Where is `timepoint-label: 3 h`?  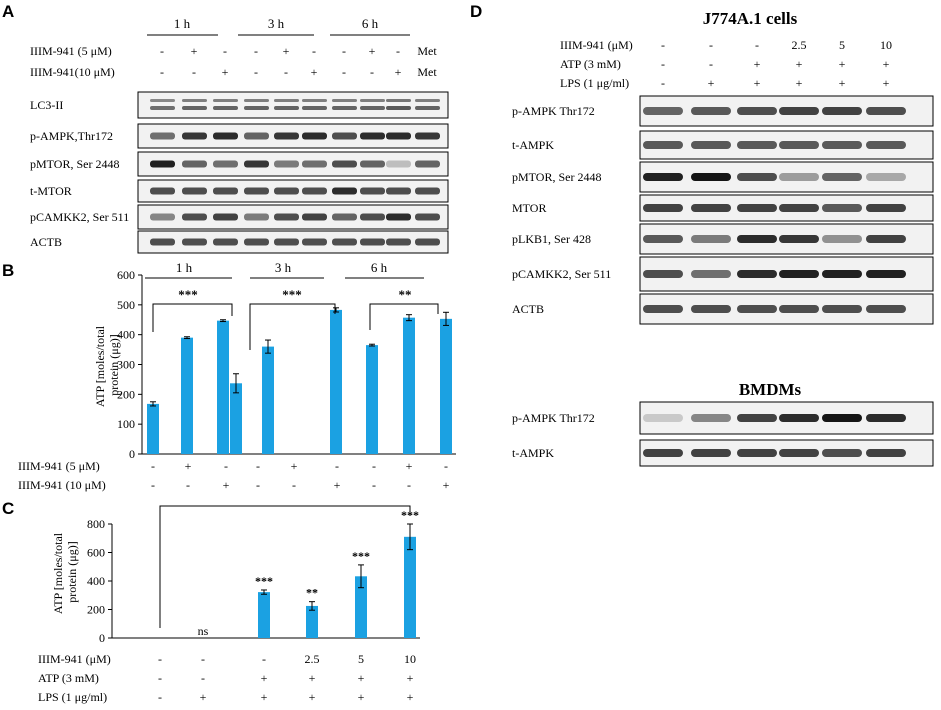 timepoint-label: 3 h is located at coordinates (276, 23).